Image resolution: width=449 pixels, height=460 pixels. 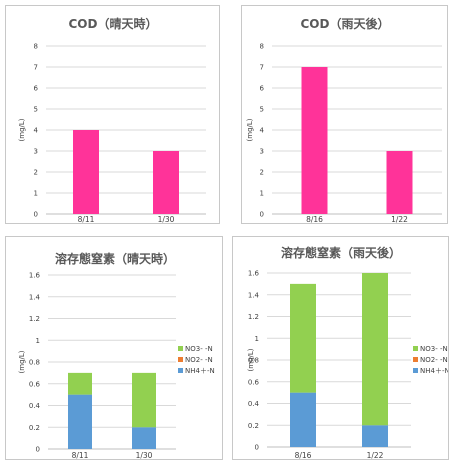 I want to click on chart-title: COD（晴天時）, so click(x=113, y=23).